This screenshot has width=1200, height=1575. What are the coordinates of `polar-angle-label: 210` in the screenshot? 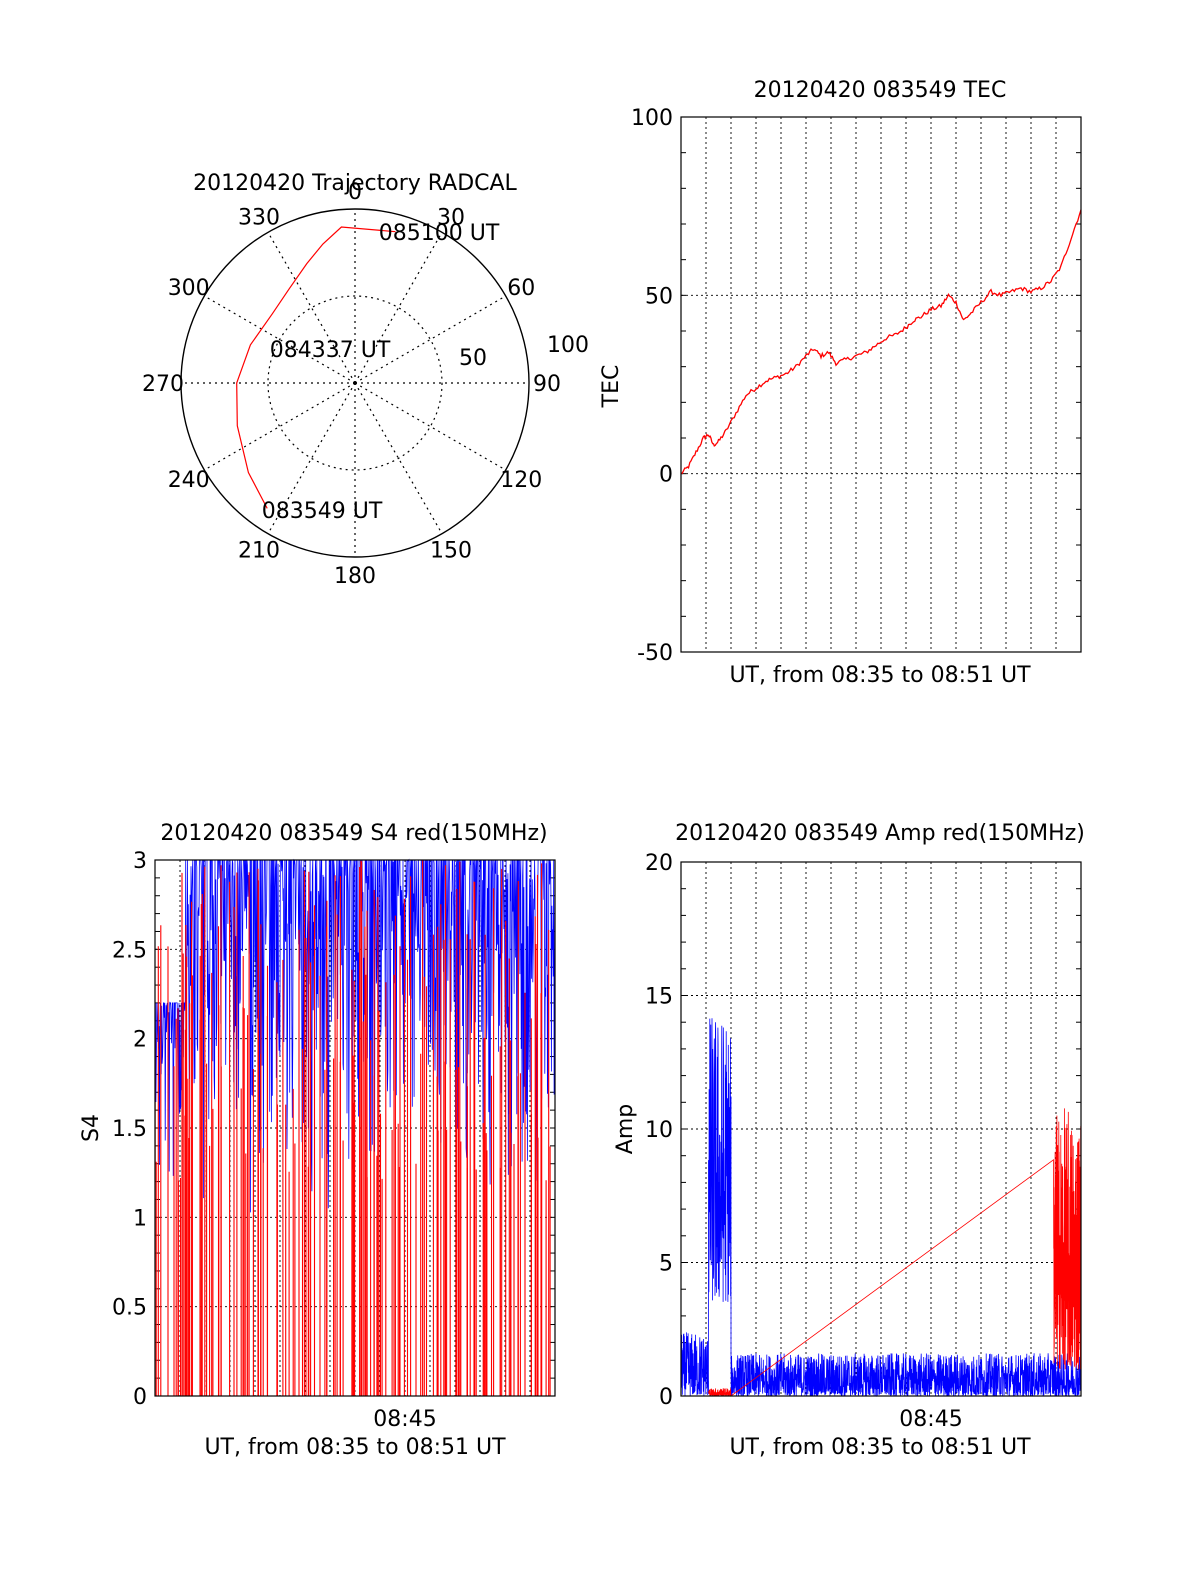 It's located at (259, 550).